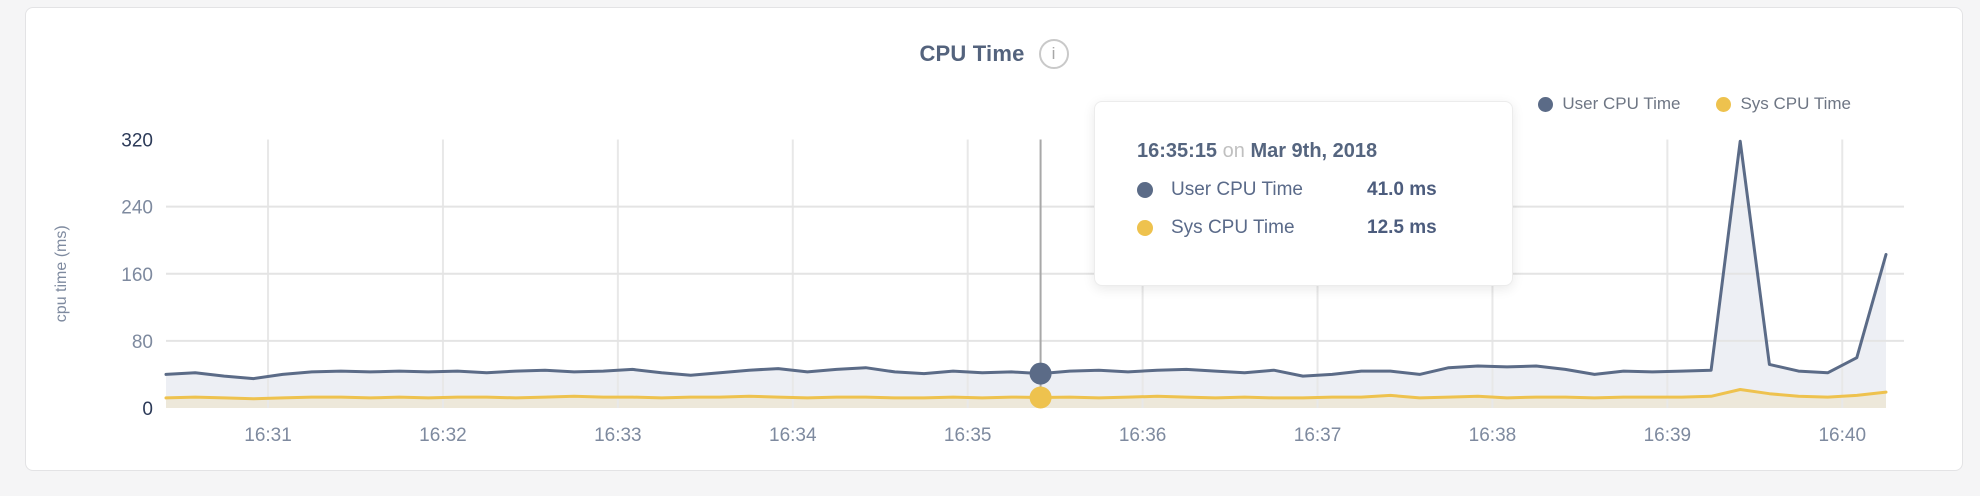 Image resolution: width=1980 pixels, height=496 pixels. Describe the element at coordinates (268, 435) in the screenshot. I see `x-tick-label-16:31: 16:31` at that location.